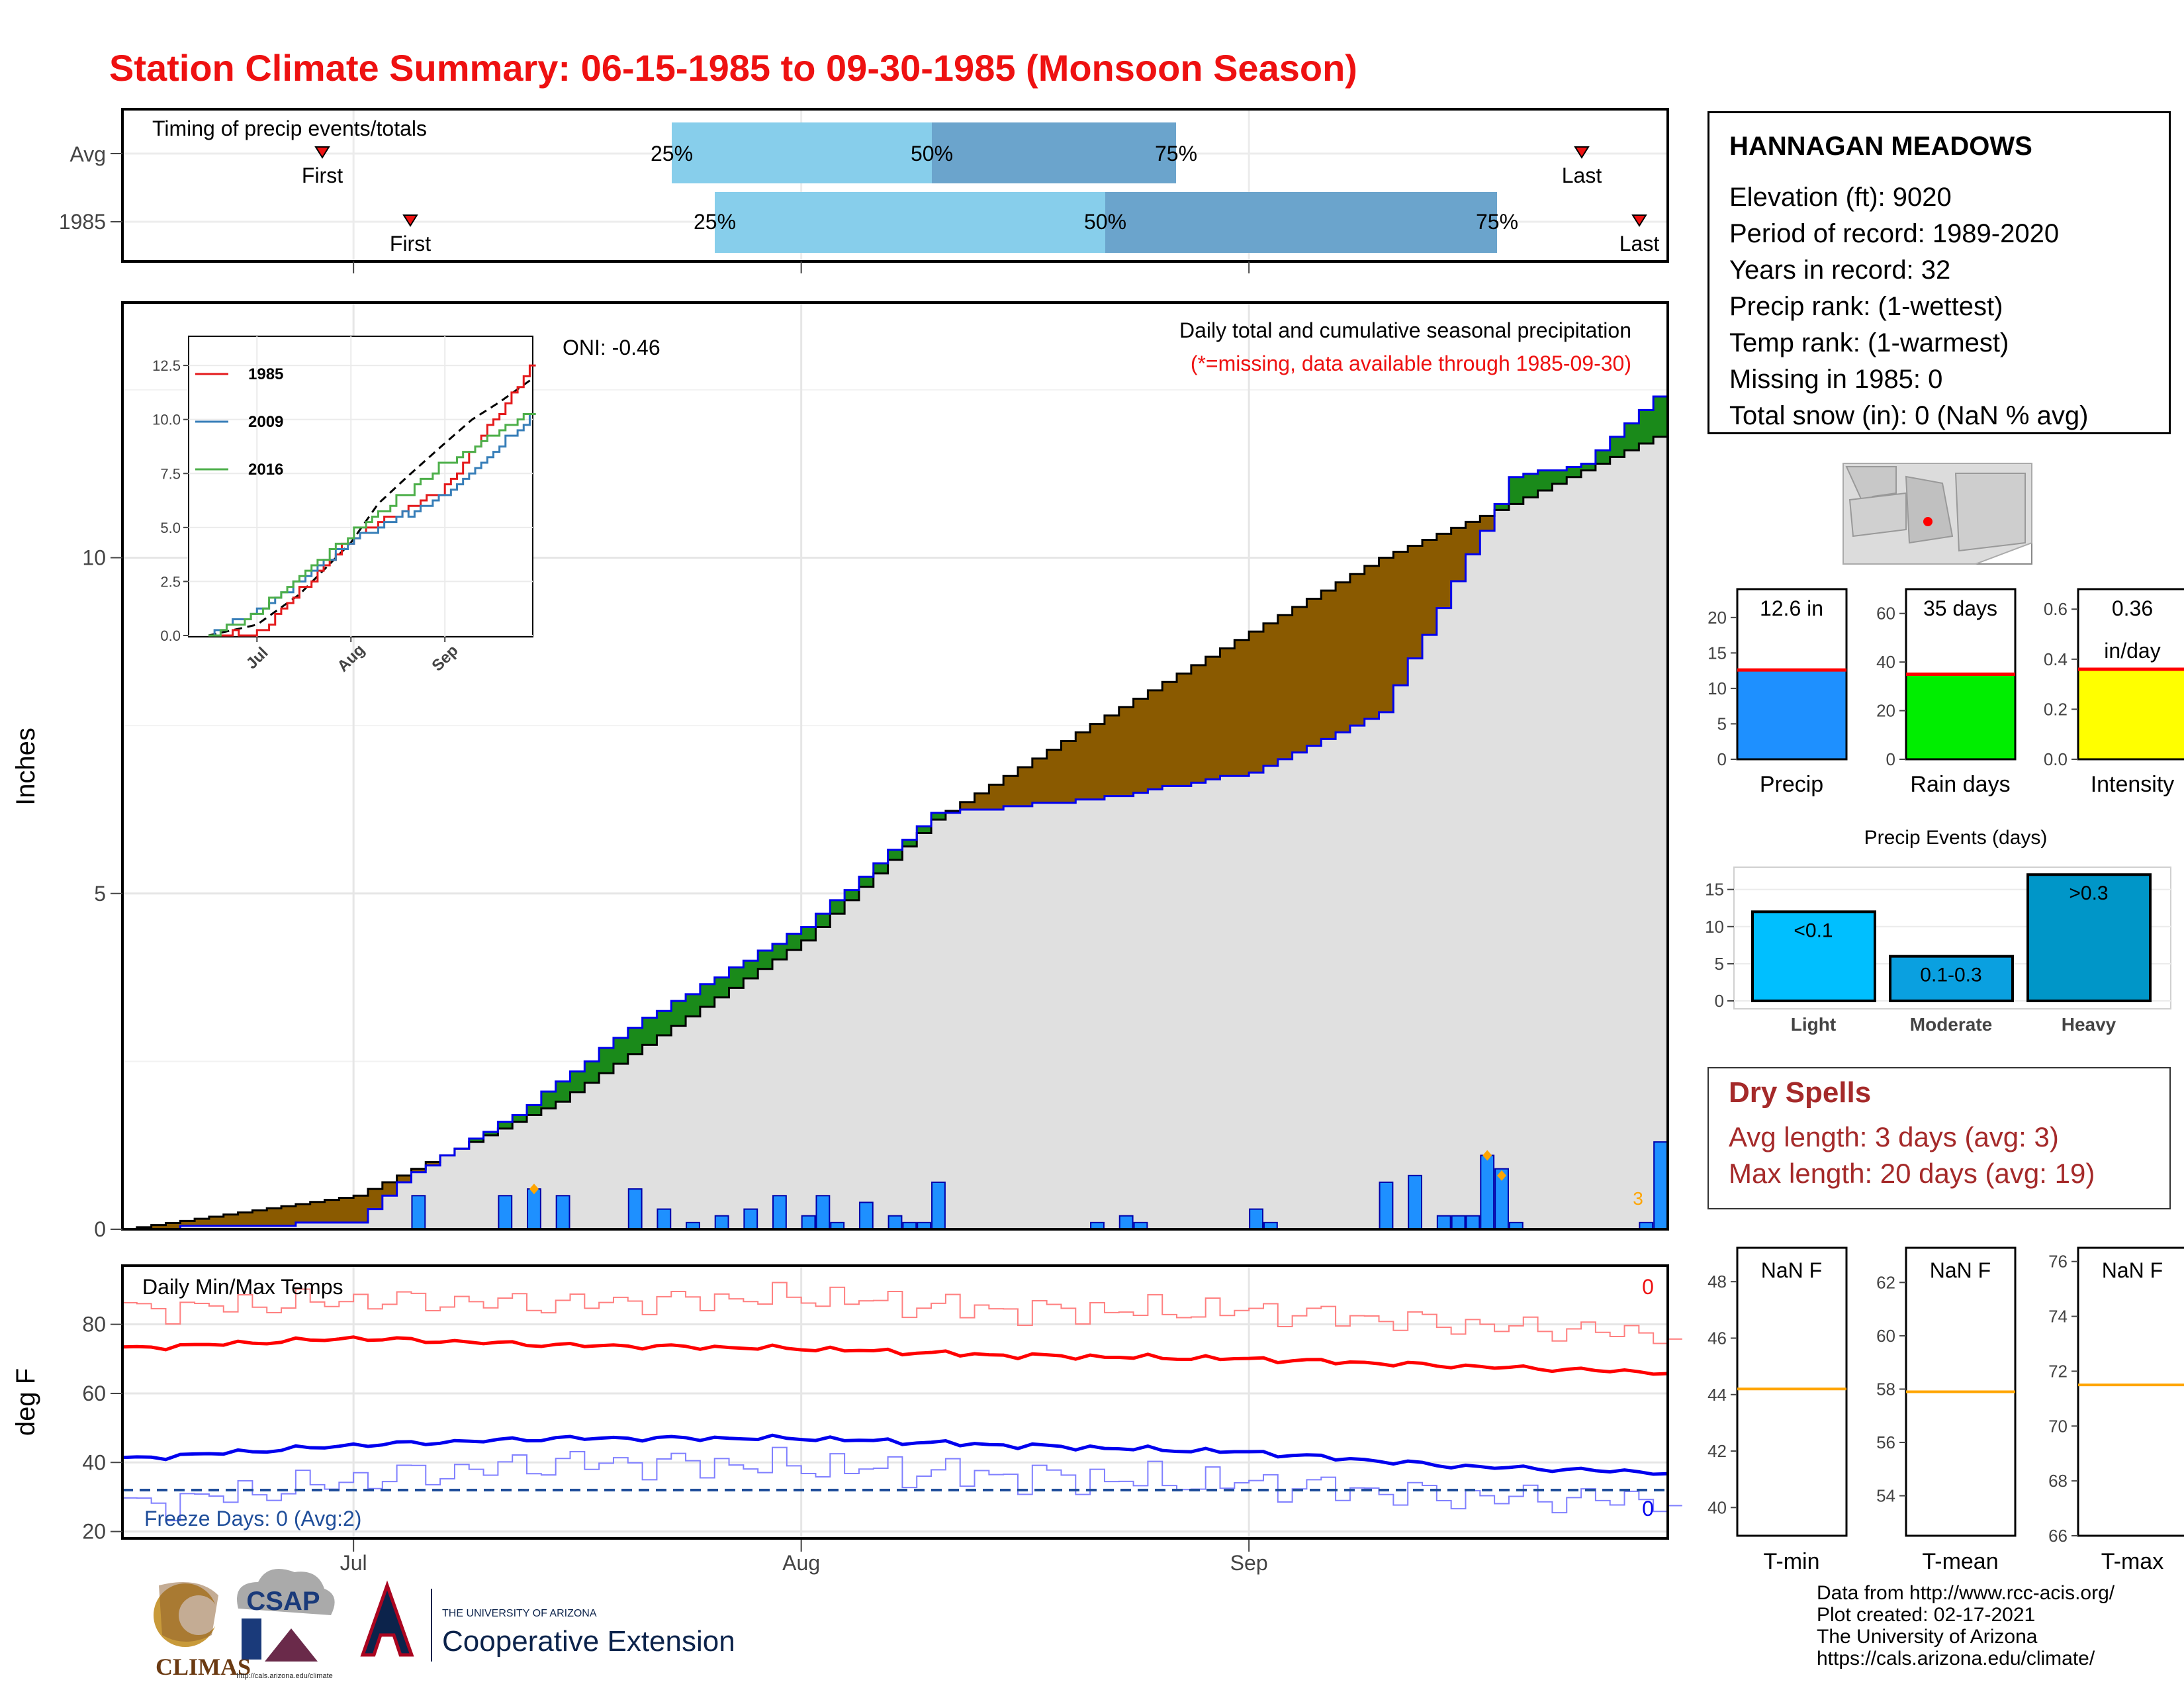 Image resolution: width=2184 pixels, height=1688 pixels. I want to click on station-period: Period of record: 1989-2020, so click(1894, 233).